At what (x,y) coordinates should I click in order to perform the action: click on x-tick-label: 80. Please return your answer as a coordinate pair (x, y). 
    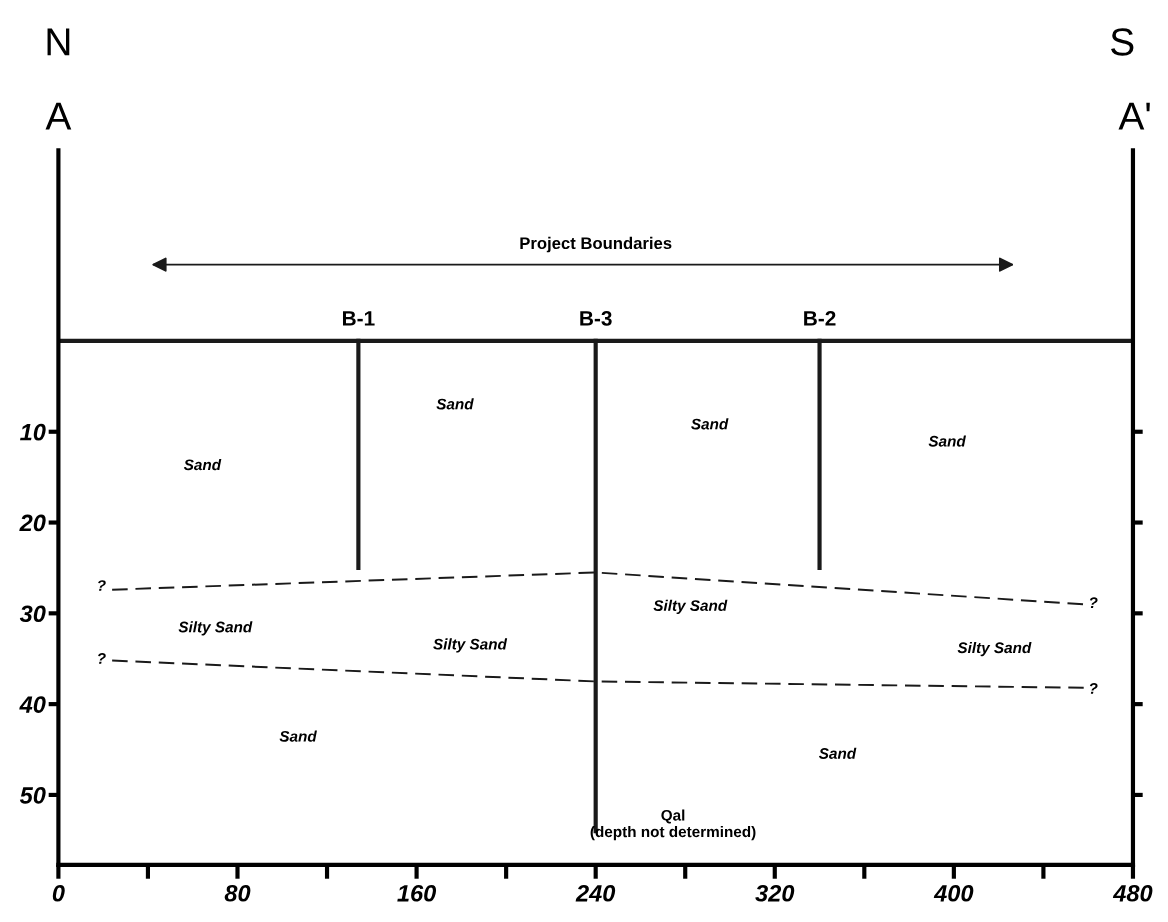
    Looking at the image, I should click on (237, 893).